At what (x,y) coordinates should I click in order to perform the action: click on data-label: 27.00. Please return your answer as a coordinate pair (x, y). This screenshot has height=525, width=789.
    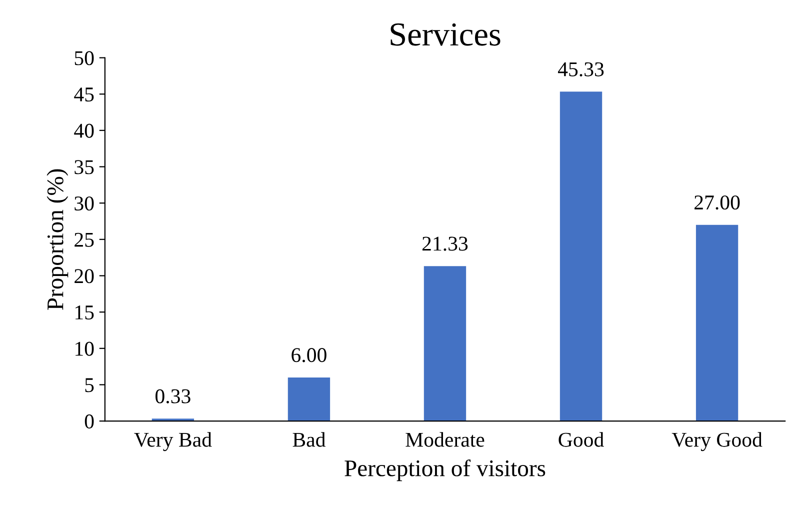
    Looking at the image, I should click on (717, 202).